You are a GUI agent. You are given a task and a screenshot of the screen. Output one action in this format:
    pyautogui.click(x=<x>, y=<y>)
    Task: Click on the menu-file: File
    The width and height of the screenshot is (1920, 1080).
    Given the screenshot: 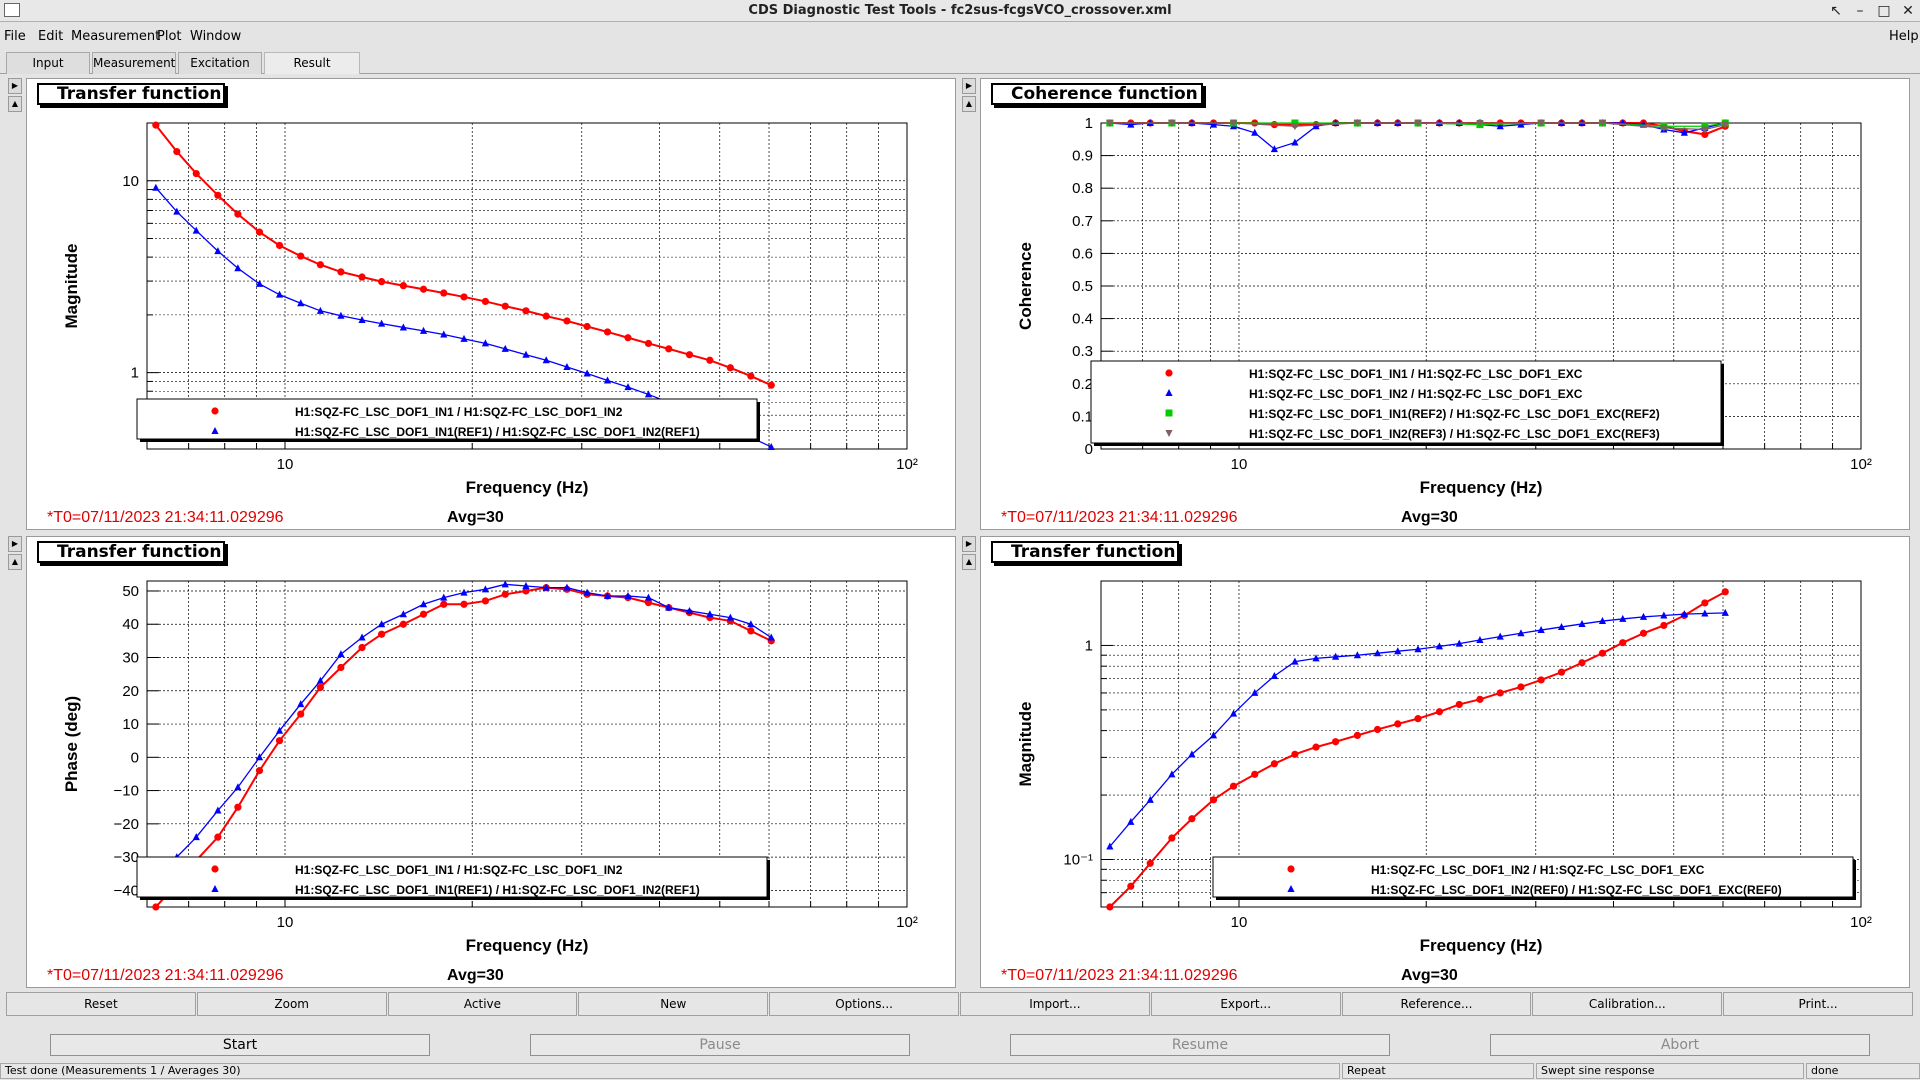 What is the action you would take?
    pyautogui.click(x=15, y=36)
    